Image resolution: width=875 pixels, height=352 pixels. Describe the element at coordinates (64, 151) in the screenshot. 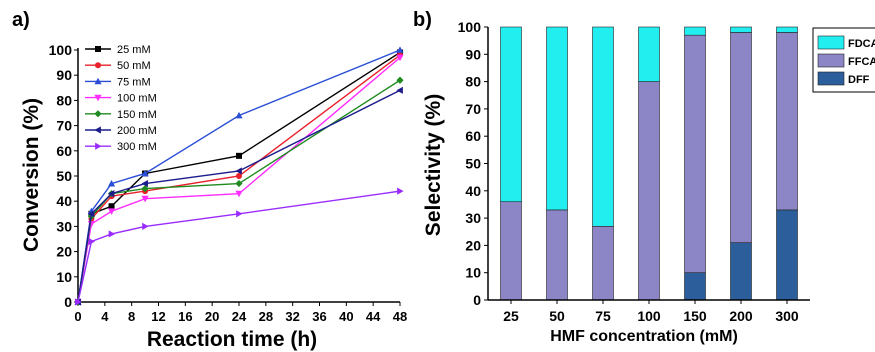

I see `panel-a-y-tick-label: 60` at that location.